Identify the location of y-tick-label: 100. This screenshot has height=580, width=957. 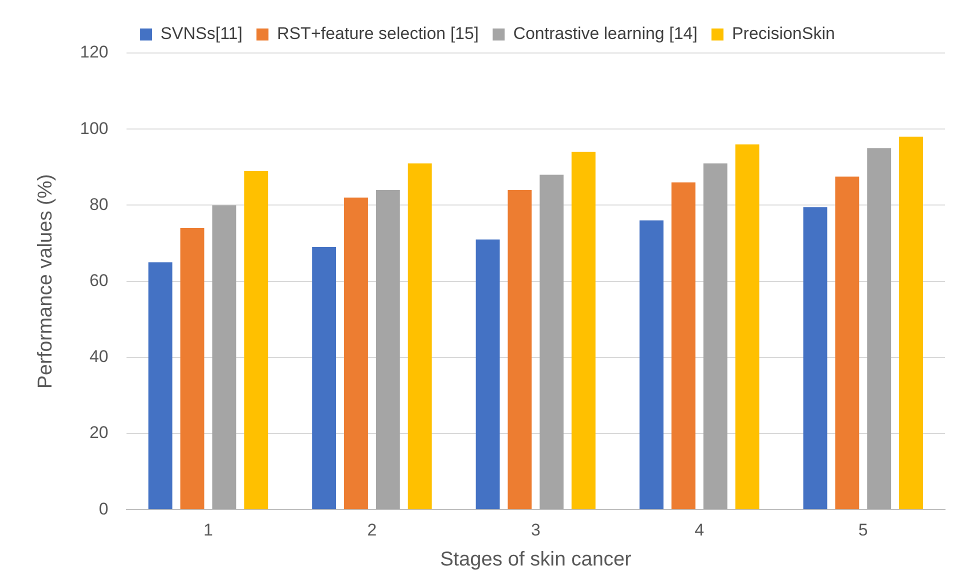
(94, 128).